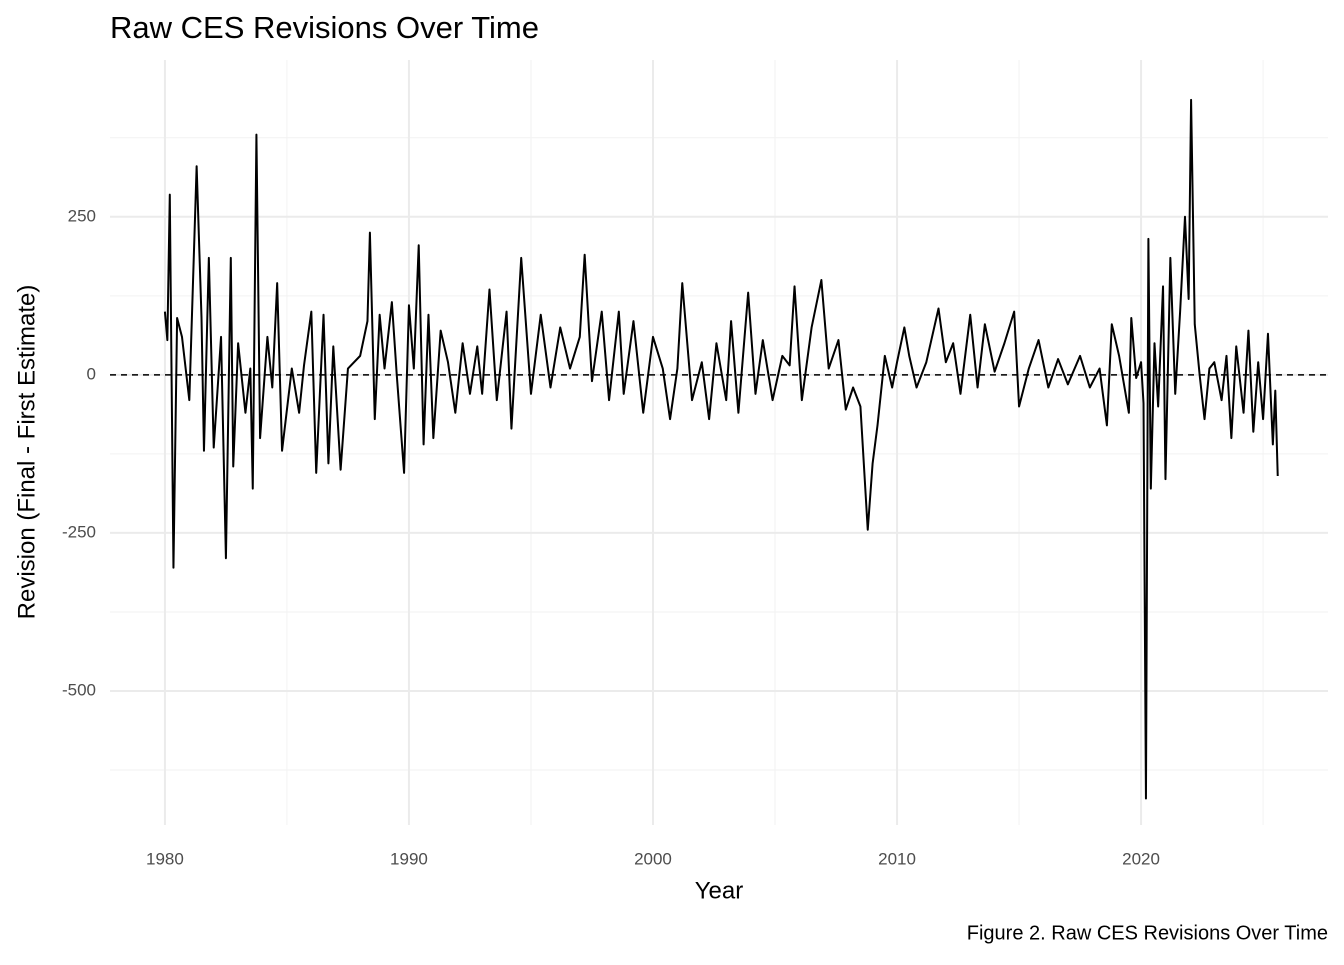  I want to click on x-tick-label: 1980, so click(165, 858).